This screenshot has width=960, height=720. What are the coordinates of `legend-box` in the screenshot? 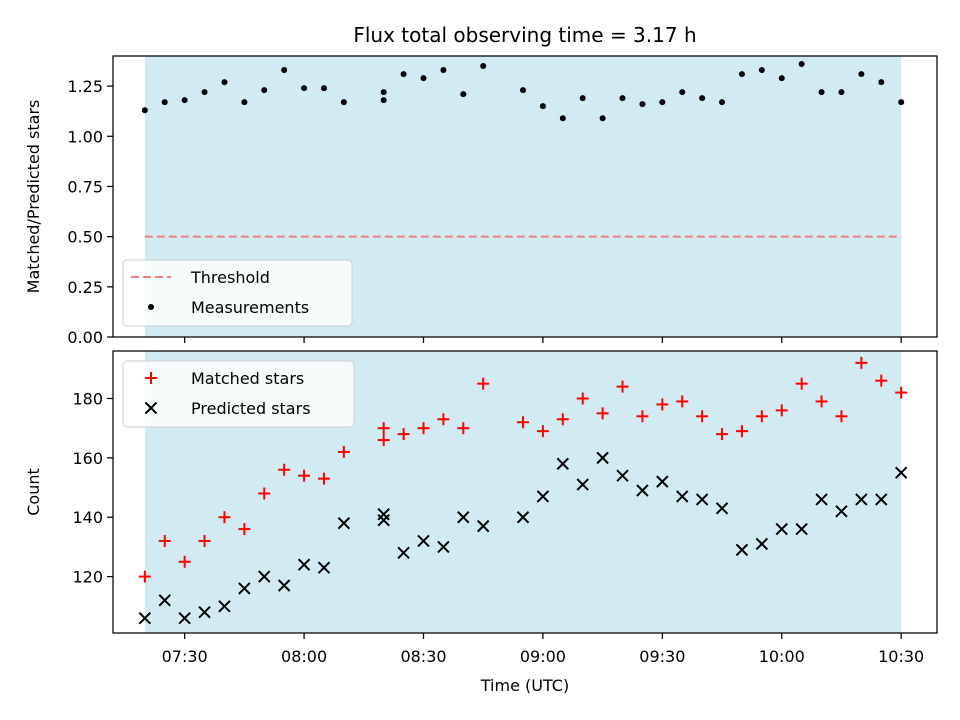 It's located at (237, 293).